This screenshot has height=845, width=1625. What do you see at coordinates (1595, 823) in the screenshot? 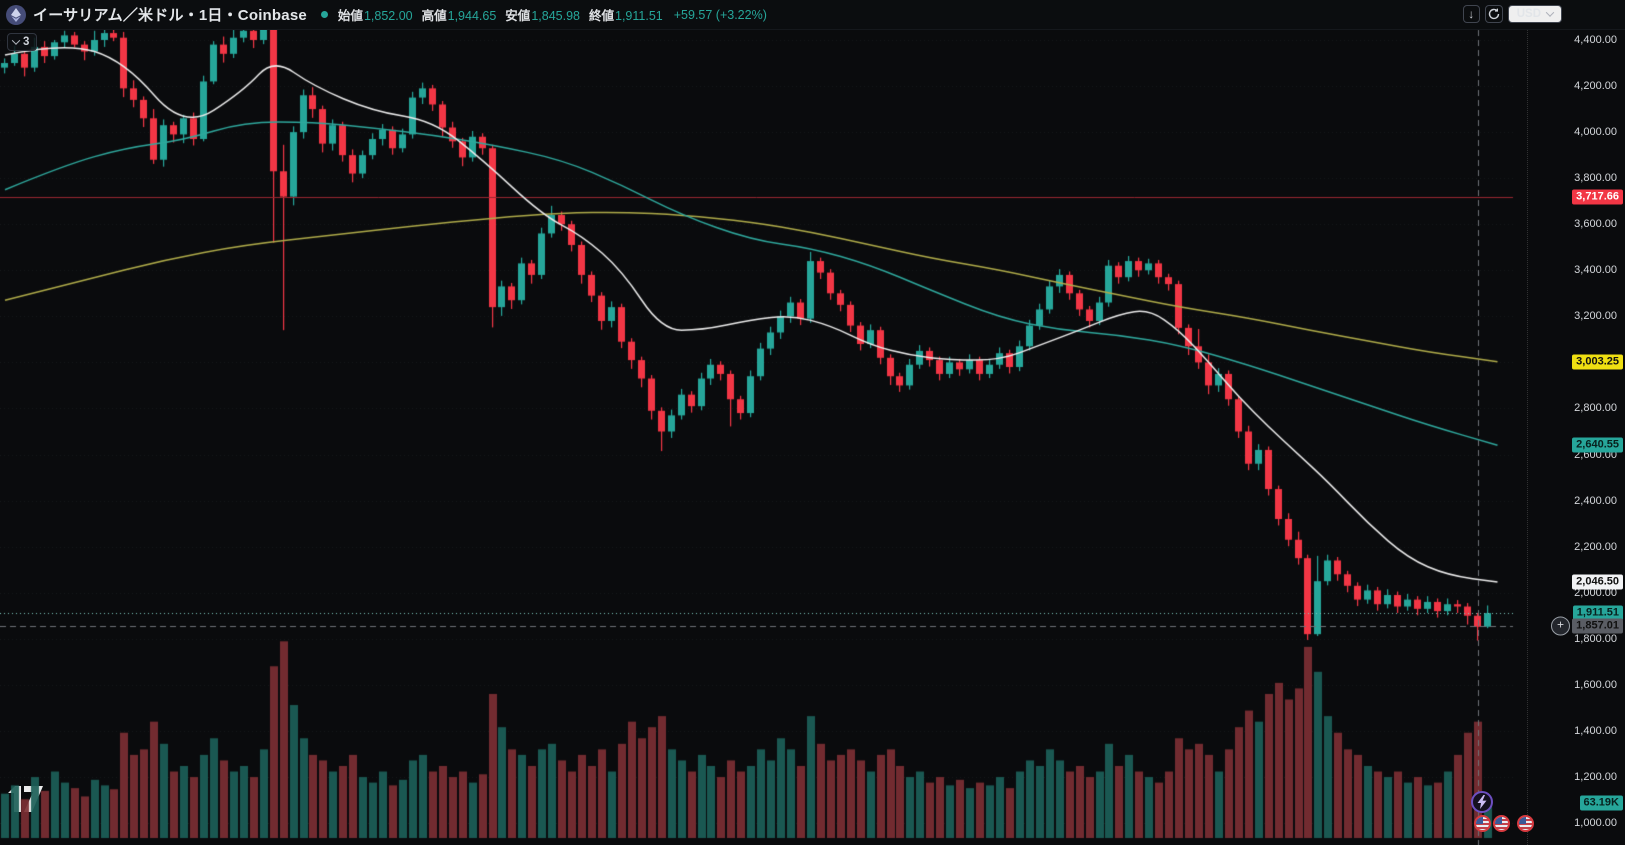
I see `price-tick-label: 1,000.00` at bounding box center [1595, 823].